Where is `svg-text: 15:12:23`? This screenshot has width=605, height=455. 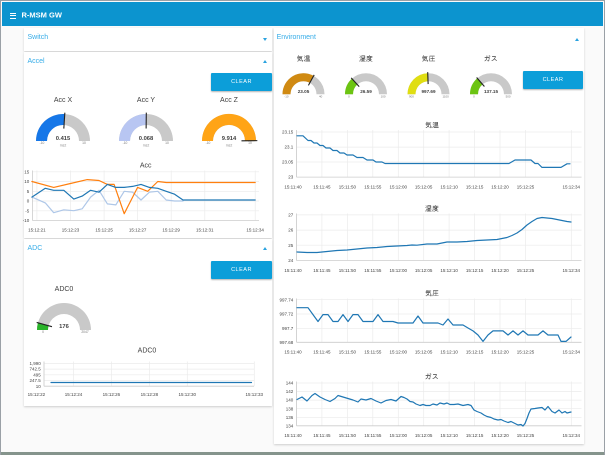
svg-text: 15:12:23 is located at coordinates (71, 230).